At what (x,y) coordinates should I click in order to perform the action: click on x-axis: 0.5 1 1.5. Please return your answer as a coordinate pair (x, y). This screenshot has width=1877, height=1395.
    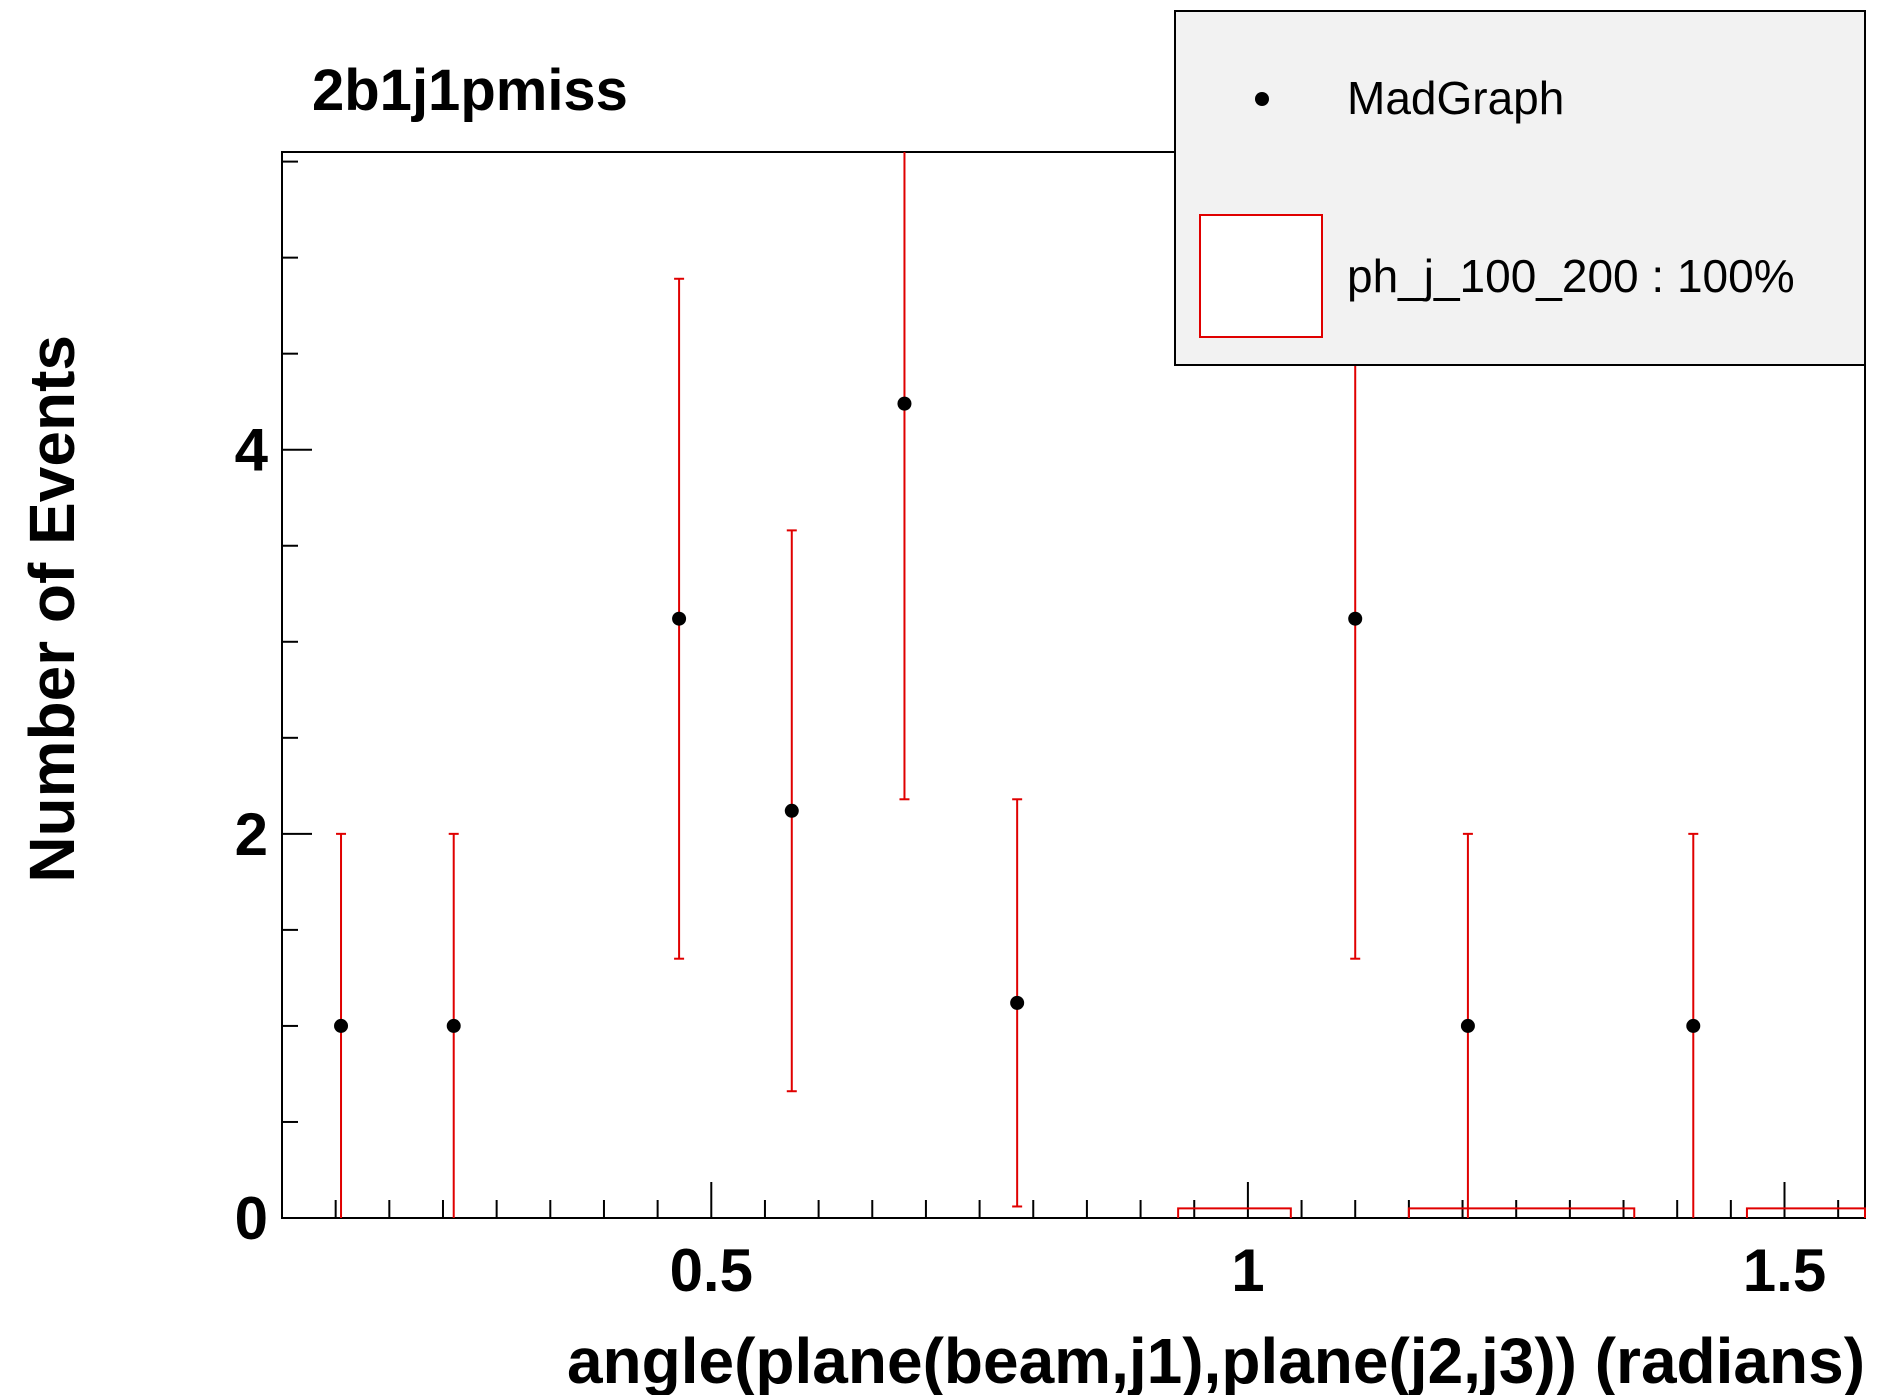
    Looking at the image, I should click on (1060, 1243).